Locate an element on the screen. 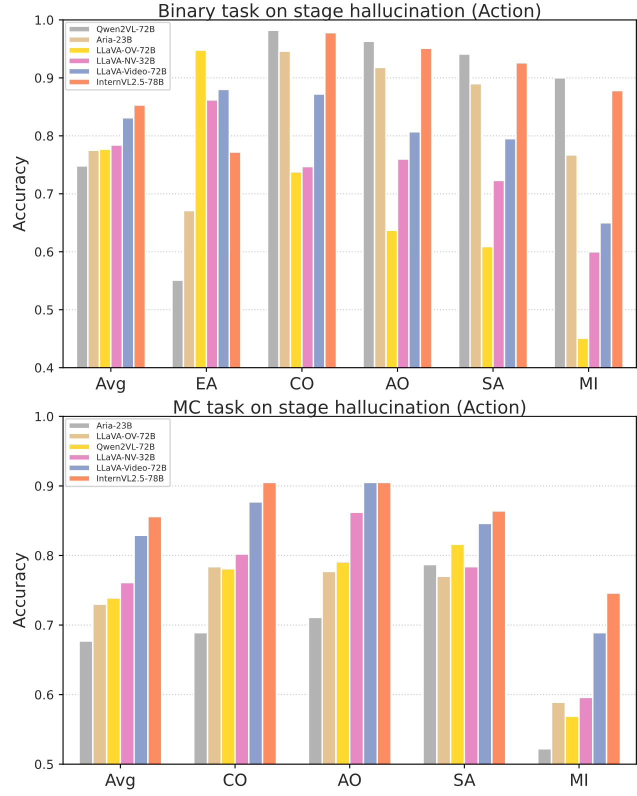  chart-title: Binary task on stage hallucination (Action) is located at coordinates (349, 12).